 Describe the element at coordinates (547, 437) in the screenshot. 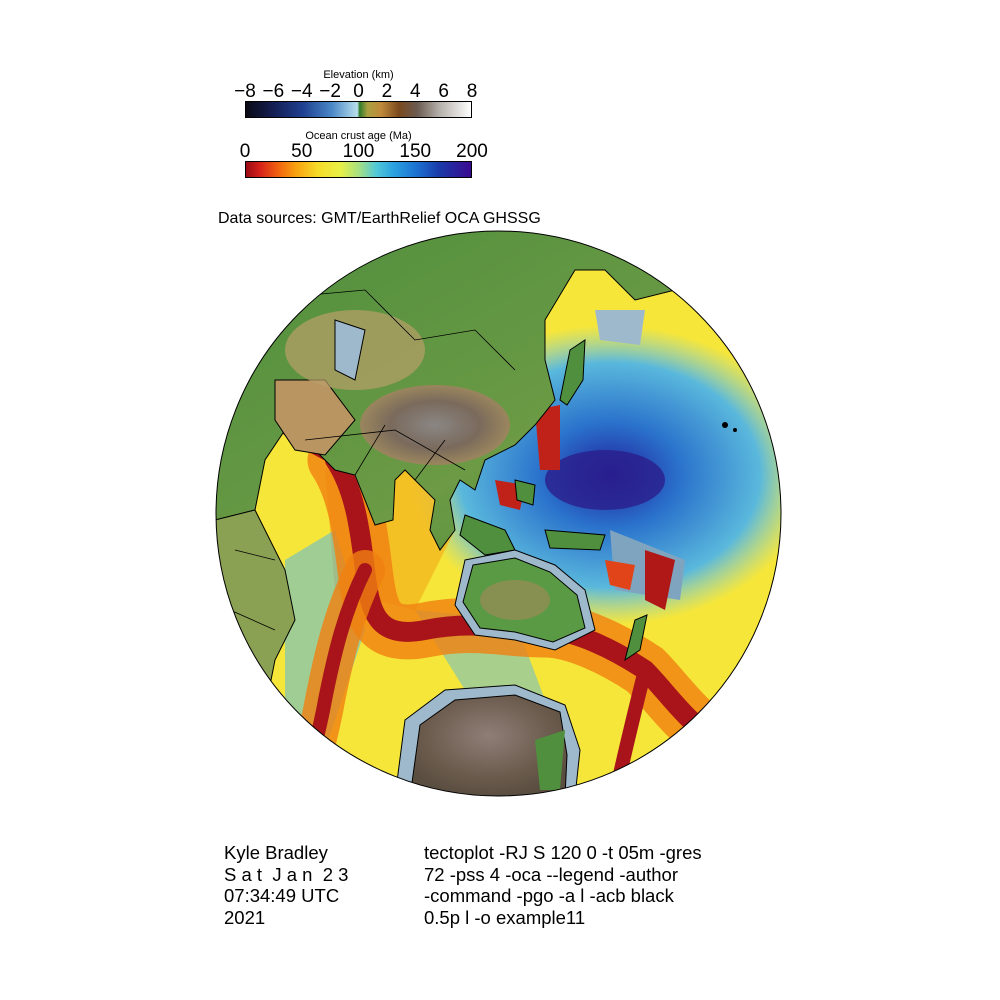

I see `philippine-sea-basin` at that location.